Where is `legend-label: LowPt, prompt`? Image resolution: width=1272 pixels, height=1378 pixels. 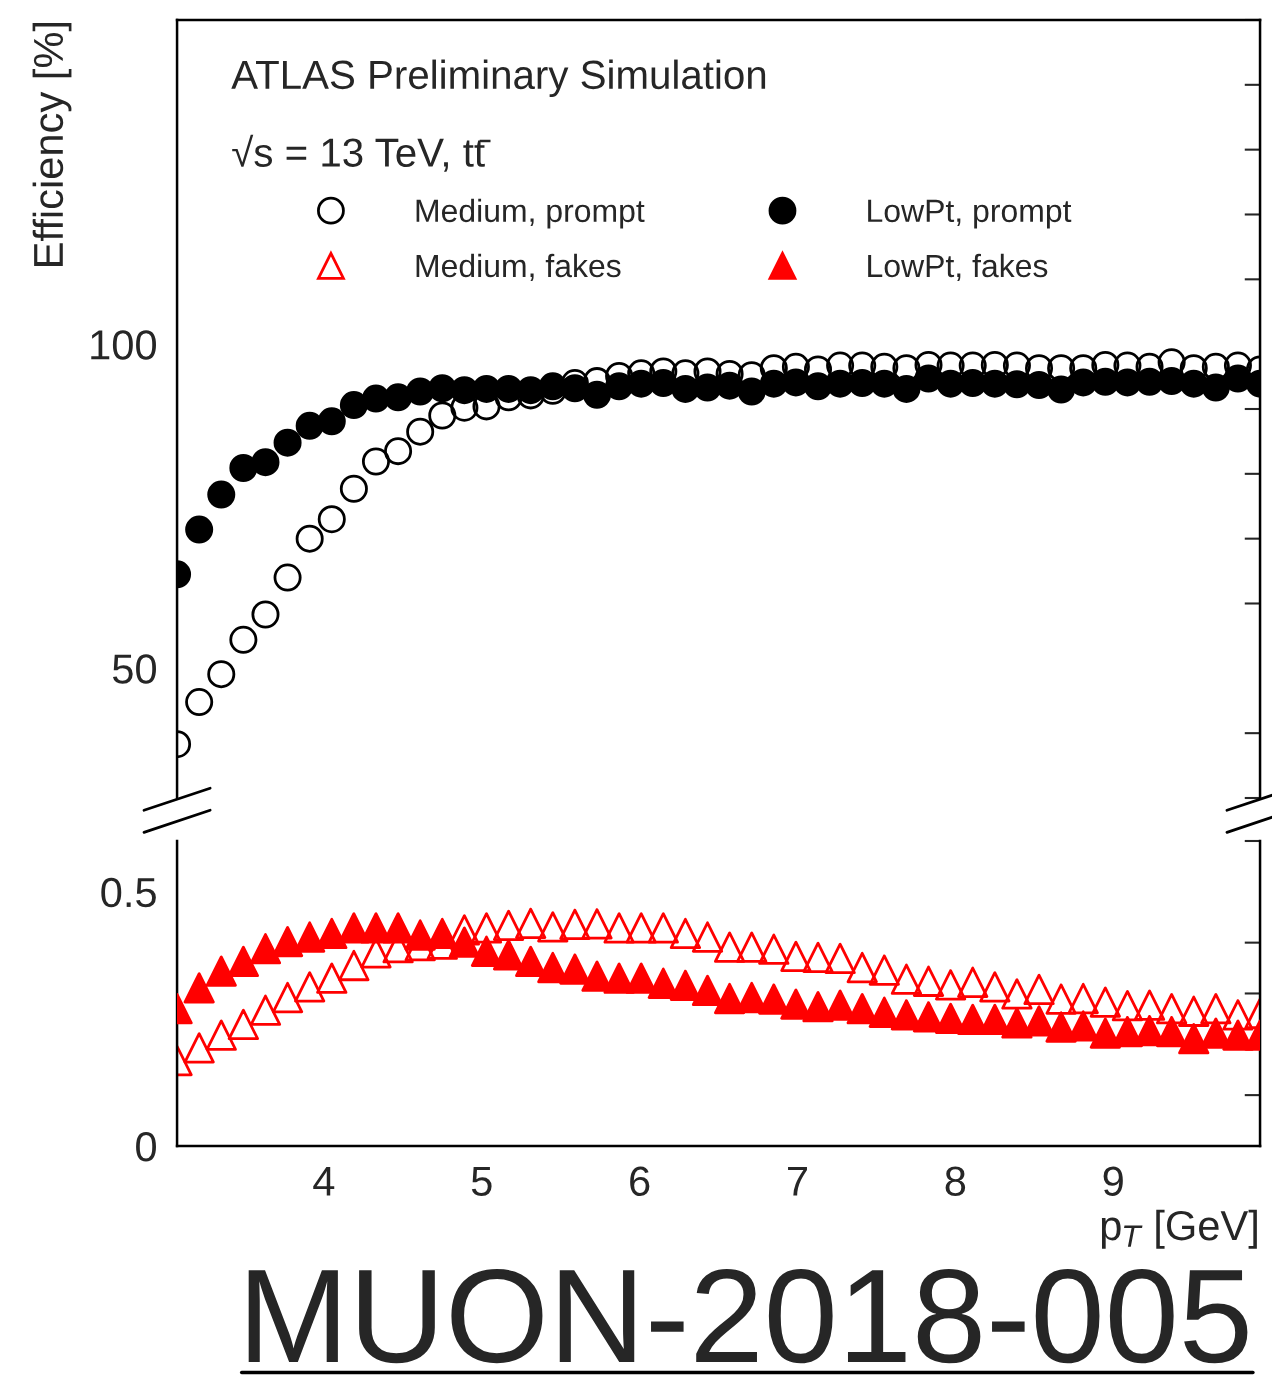 legend-label: LowPt, prompt is located at coordinates (970, 214).